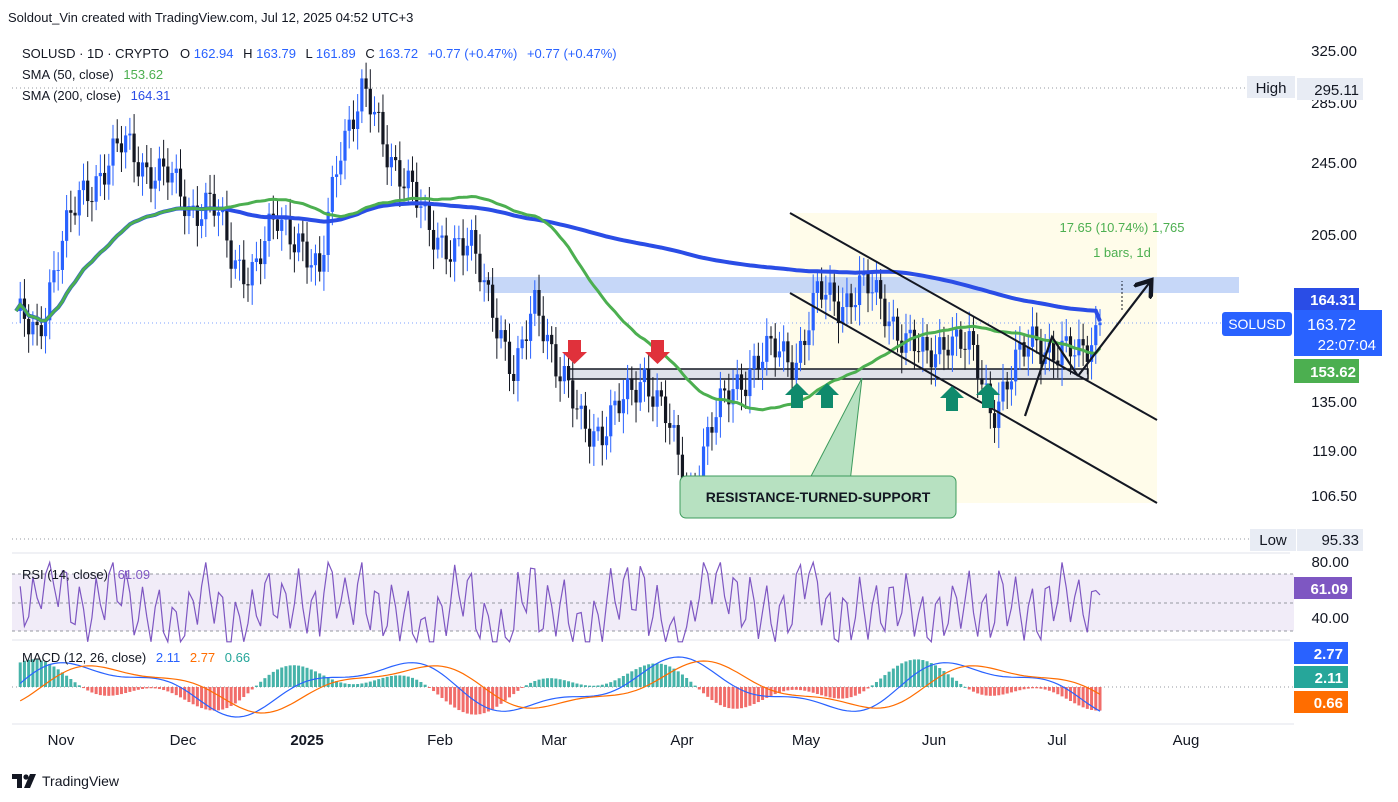  What do you see at coordinates (554, 740) in the screenshot?
I see `time-tick: Mar` at bounding box center [554, 740].